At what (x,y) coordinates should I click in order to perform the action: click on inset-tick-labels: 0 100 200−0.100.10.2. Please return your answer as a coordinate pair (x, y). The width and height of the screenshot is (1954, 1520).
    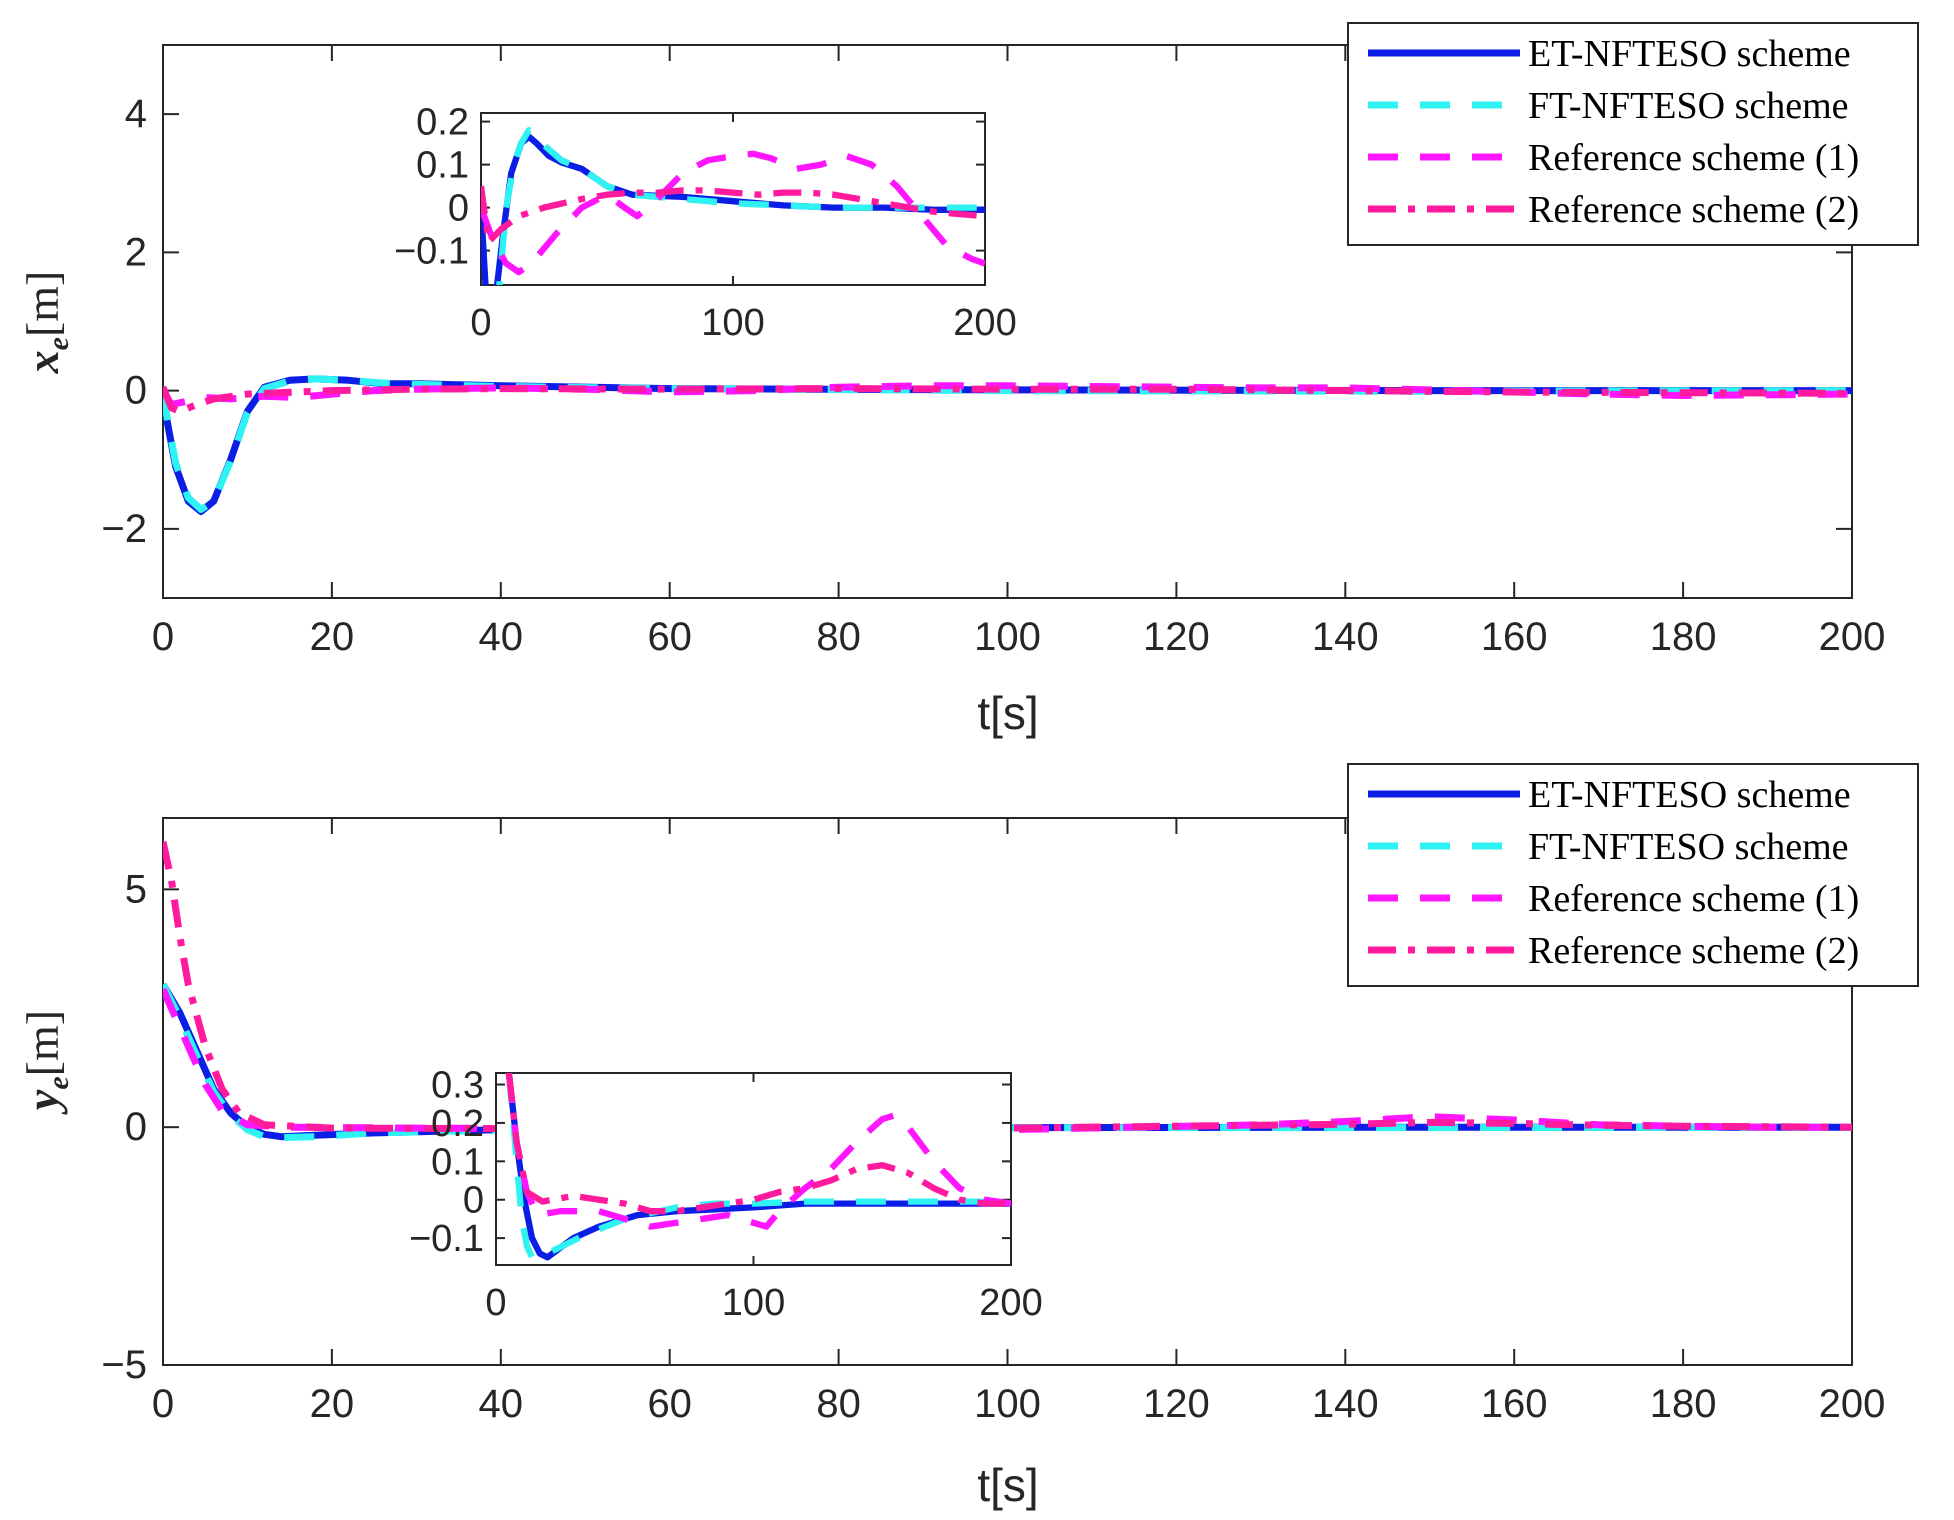
    Looking at the image, I should click on (705, 223).